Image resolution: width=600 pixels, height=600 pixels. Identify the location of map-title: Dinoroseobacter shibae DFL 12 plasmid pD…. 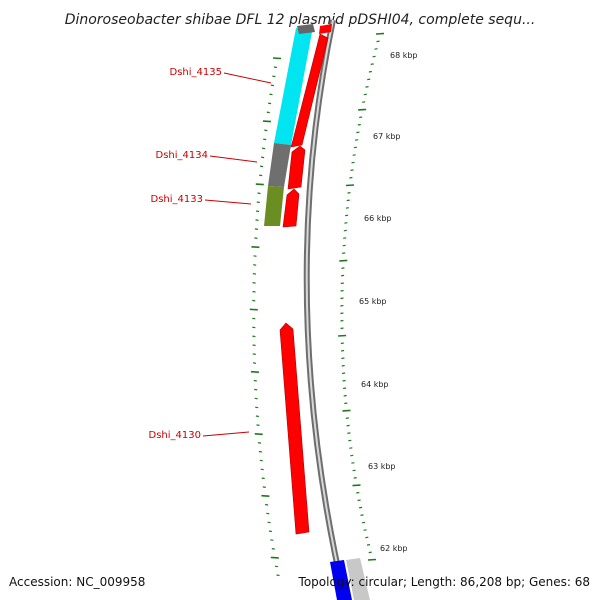
(300, 20).